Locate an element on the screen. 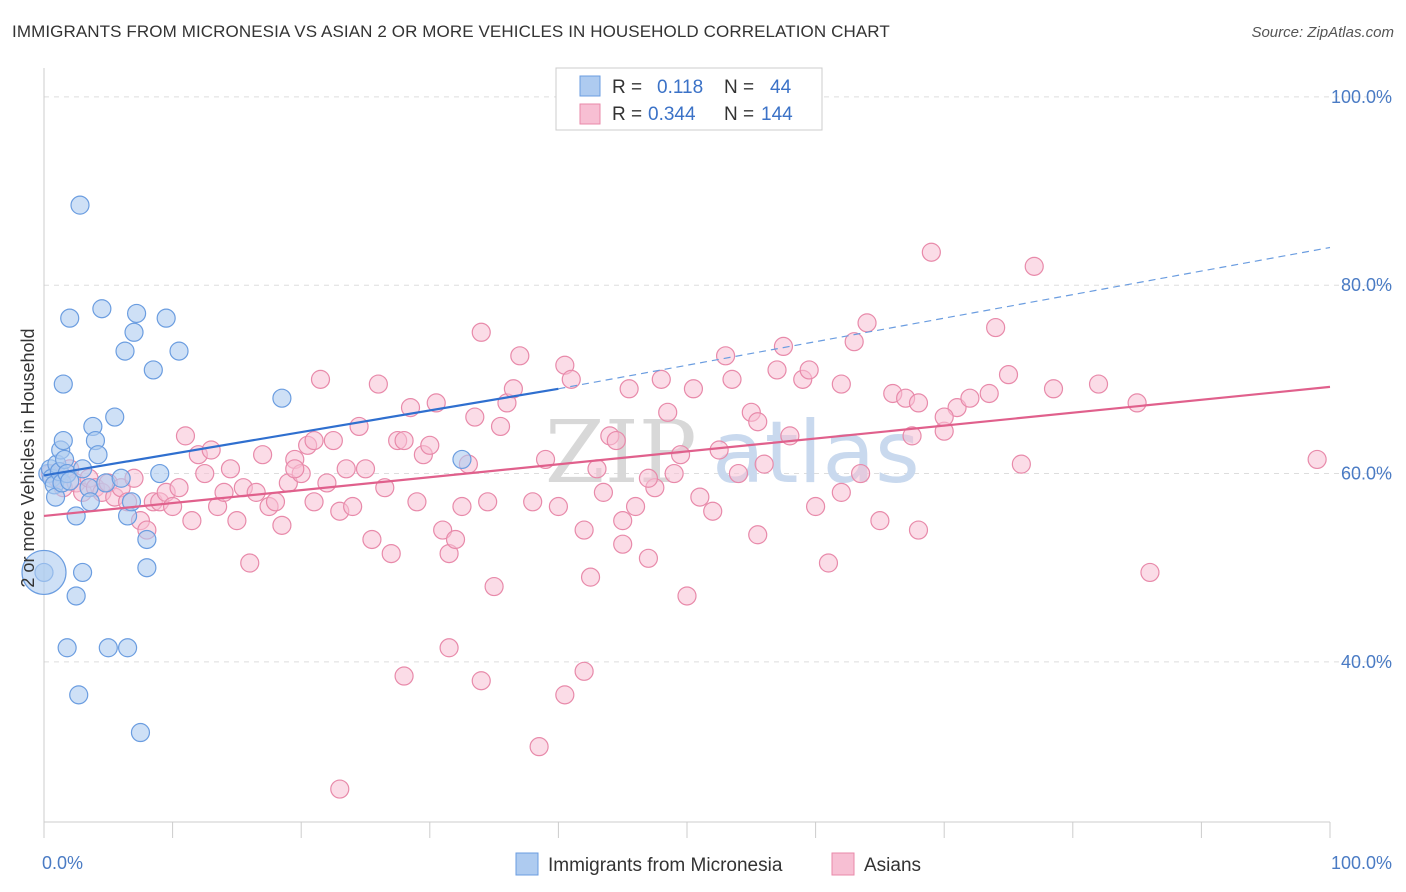  legend-box: R = 0.118 N = 44 R = 0.344 N = 144 is located at coordinates (689, 99).